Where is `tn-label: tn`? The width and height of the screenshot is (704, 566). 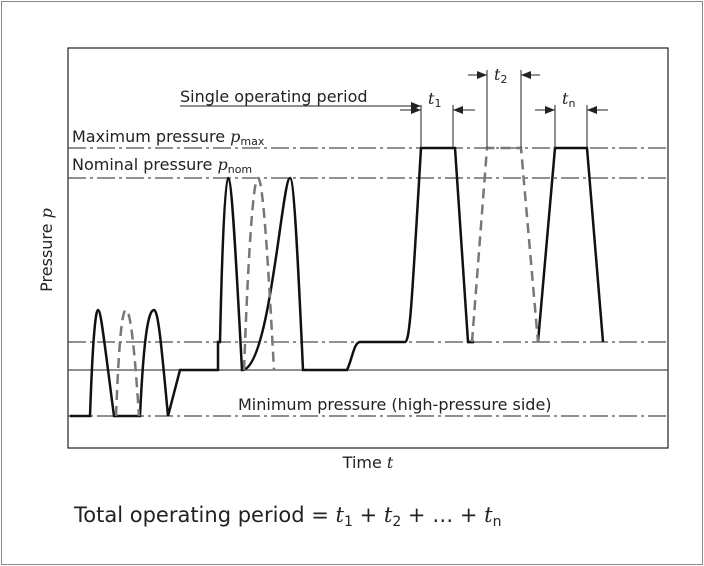 tn-label: tn is located at coordinates (568, 99).